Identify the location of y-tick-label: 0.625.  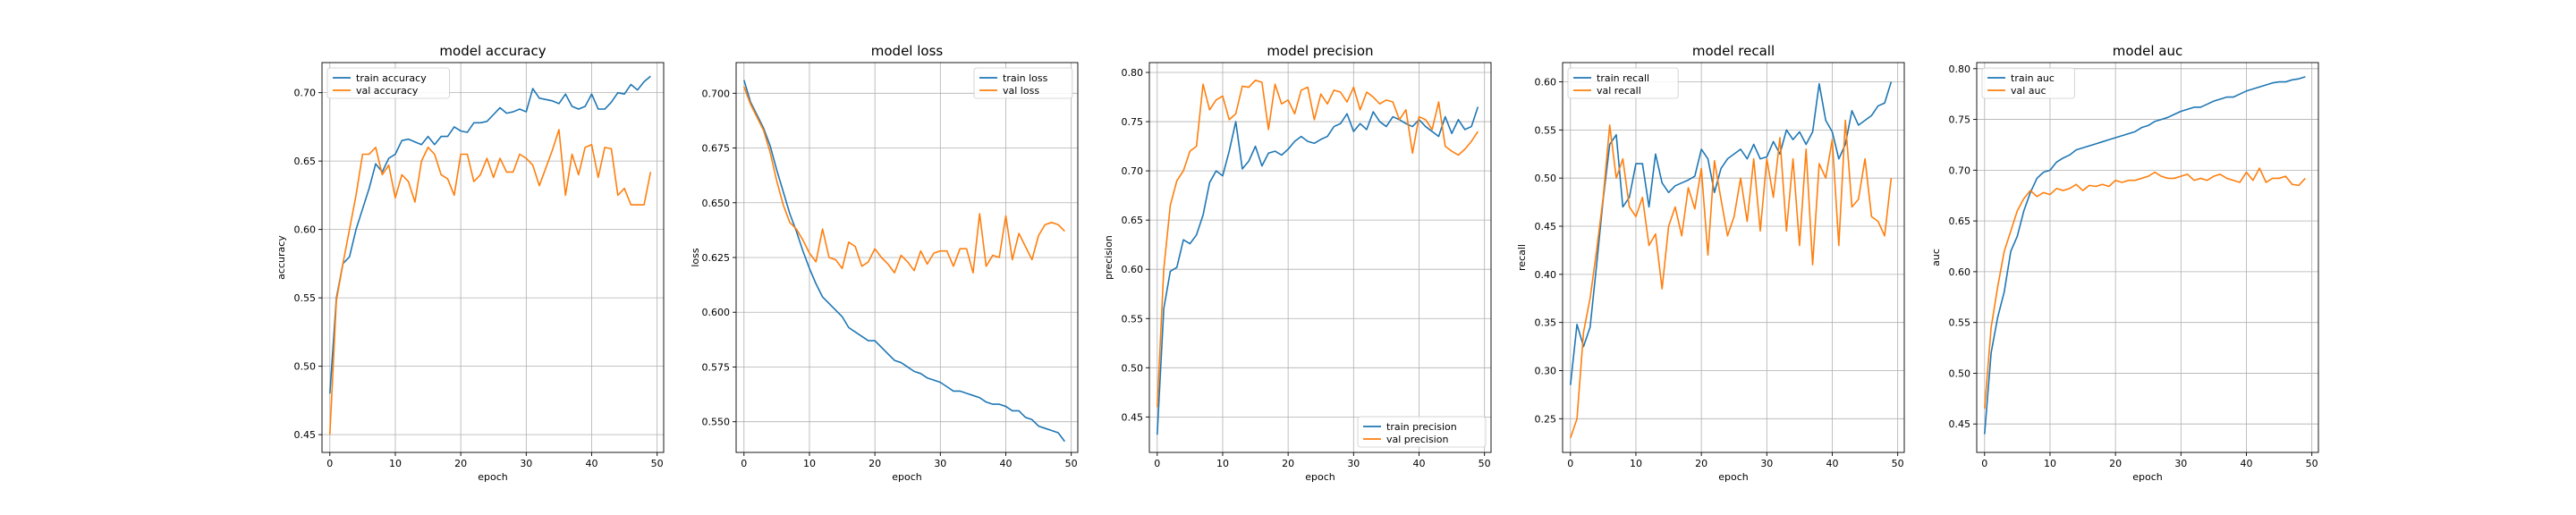
(716, 258).